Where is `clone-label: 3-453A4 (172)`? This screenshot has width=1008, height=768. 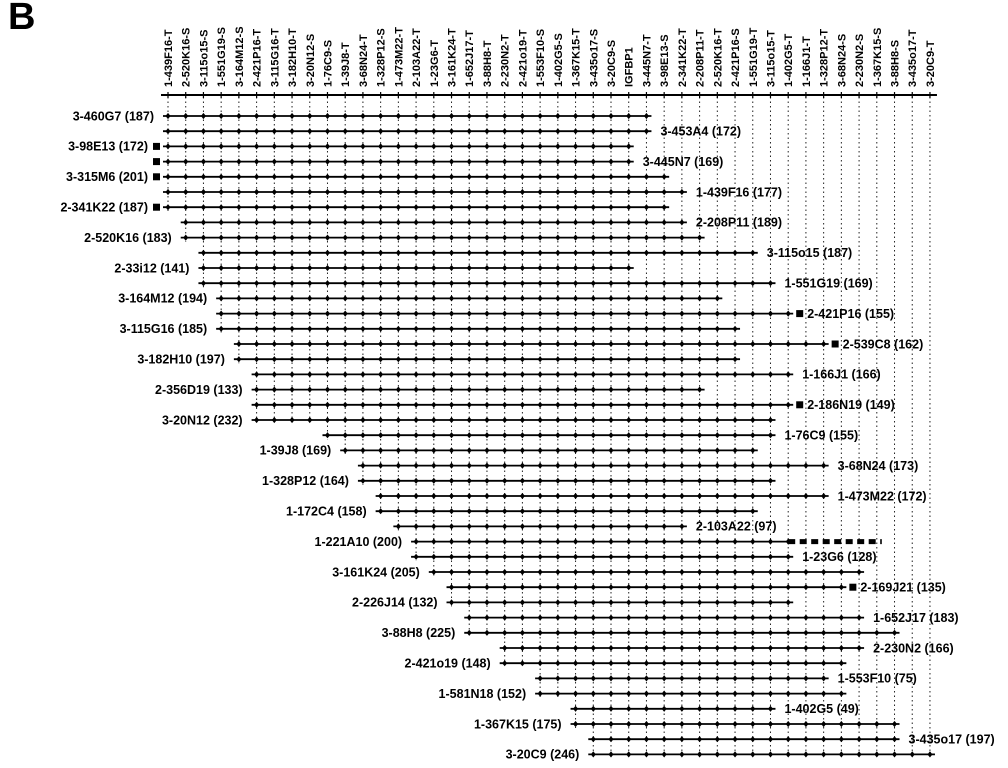 clone-label: 3-453A4 (172) is located at coordinates (700, 132).